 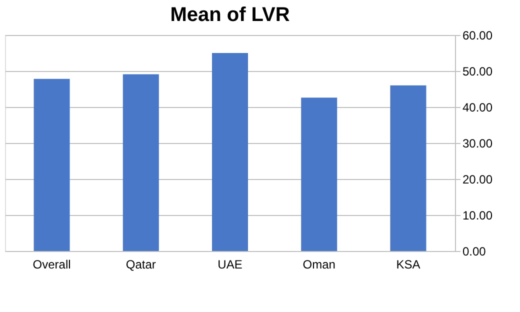 What do you see at coordinates (477, 143) in the screenshot?
I see `y-tick-label: 30.00` at bounding box center [477, 143].